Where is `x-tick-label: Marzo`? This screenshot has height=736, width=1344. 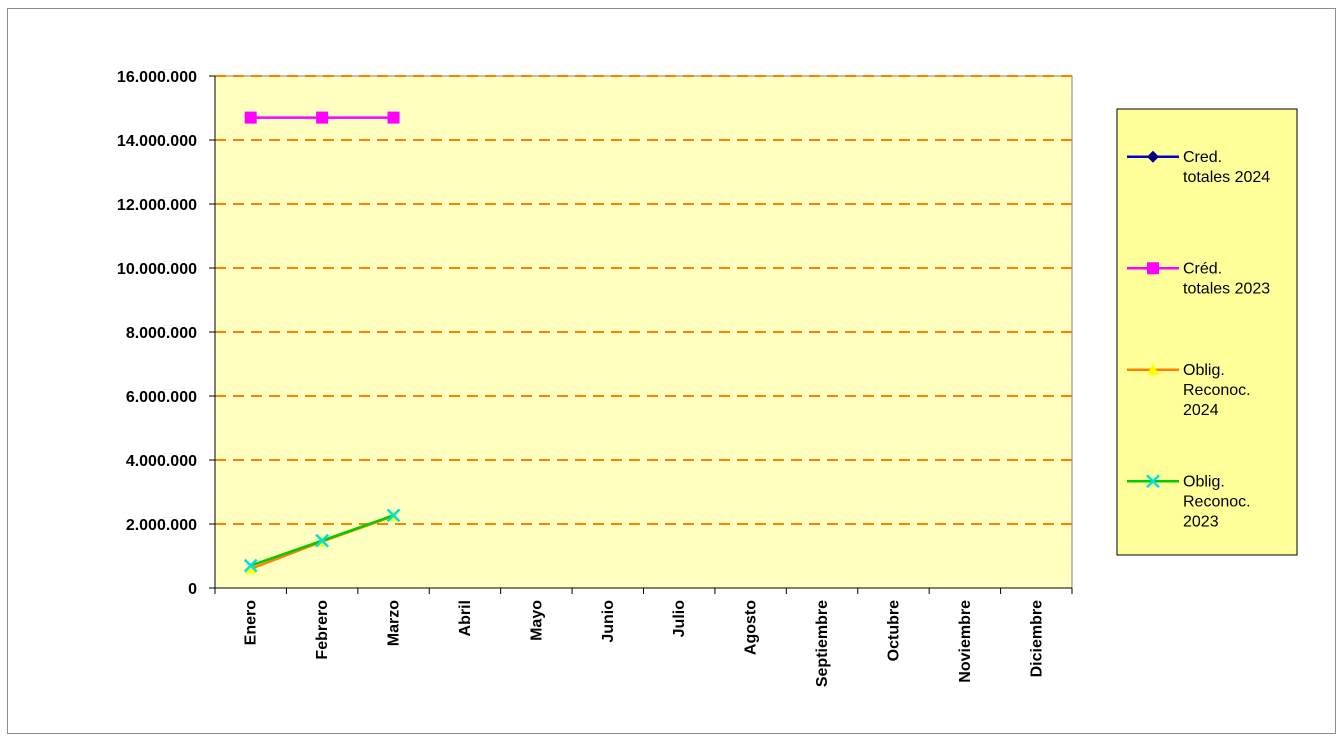
x-tick-label: Marzo is located at coordinates (394, 623).